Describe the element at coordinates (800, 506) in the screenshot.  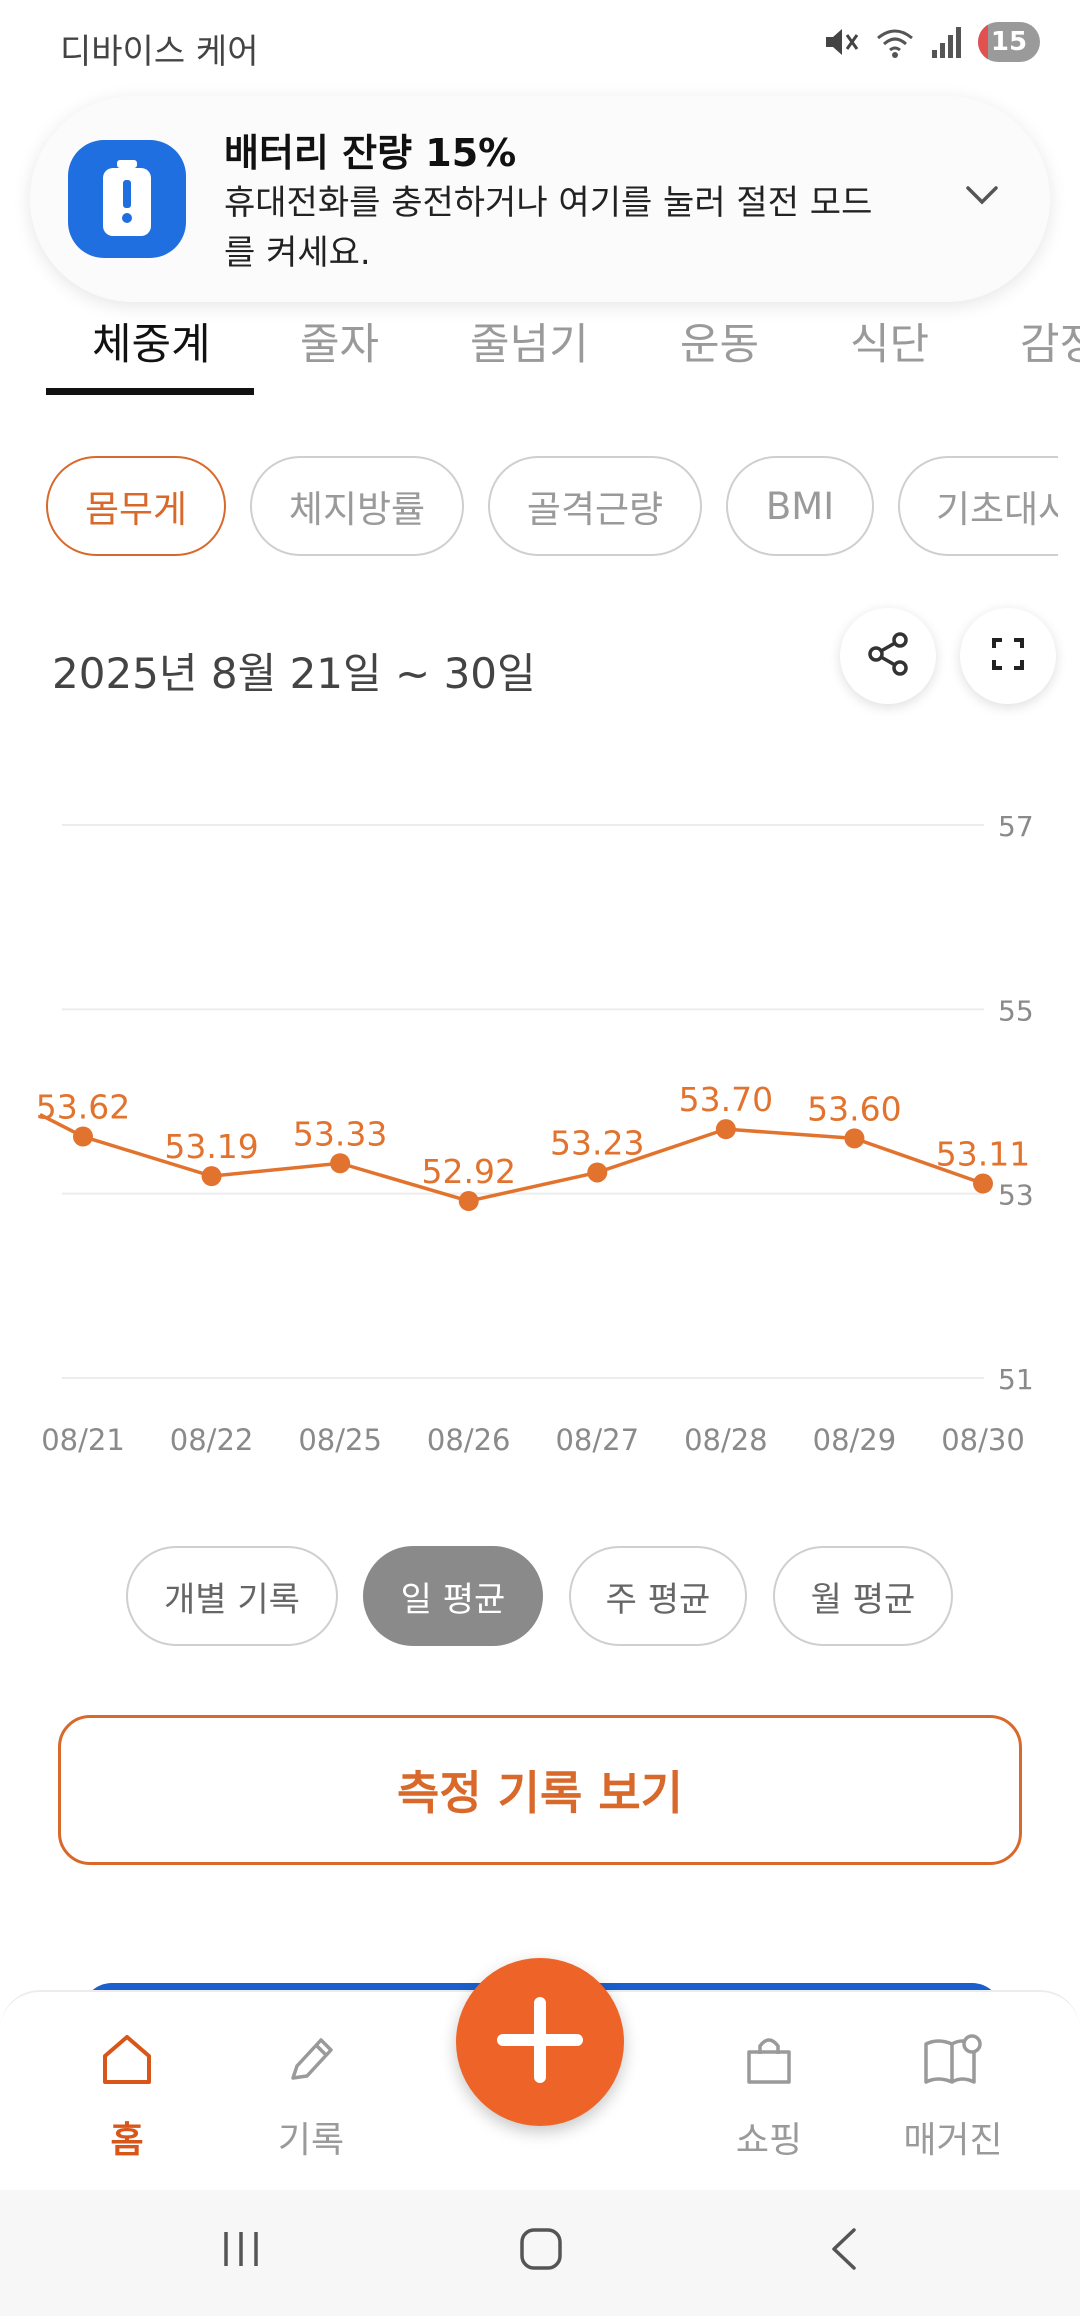
I see `chip-bmi: BMI` at that location.